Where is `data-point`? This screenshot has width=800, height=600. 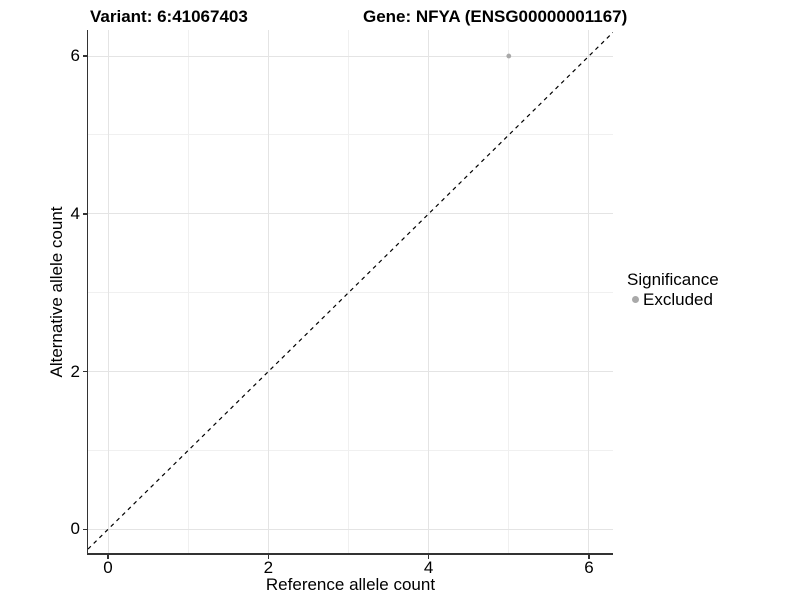 data-point is located at coordinates (509, 56).